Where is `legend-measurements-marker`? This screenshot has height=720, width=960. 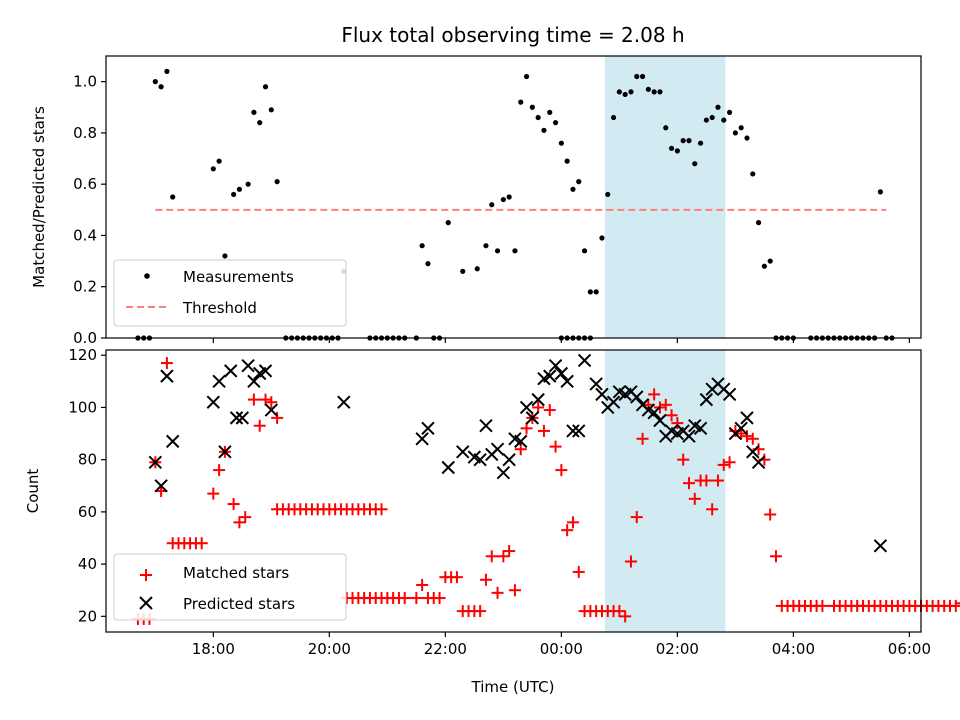 legend-measurements-marker is located at coordinates (147, 276).